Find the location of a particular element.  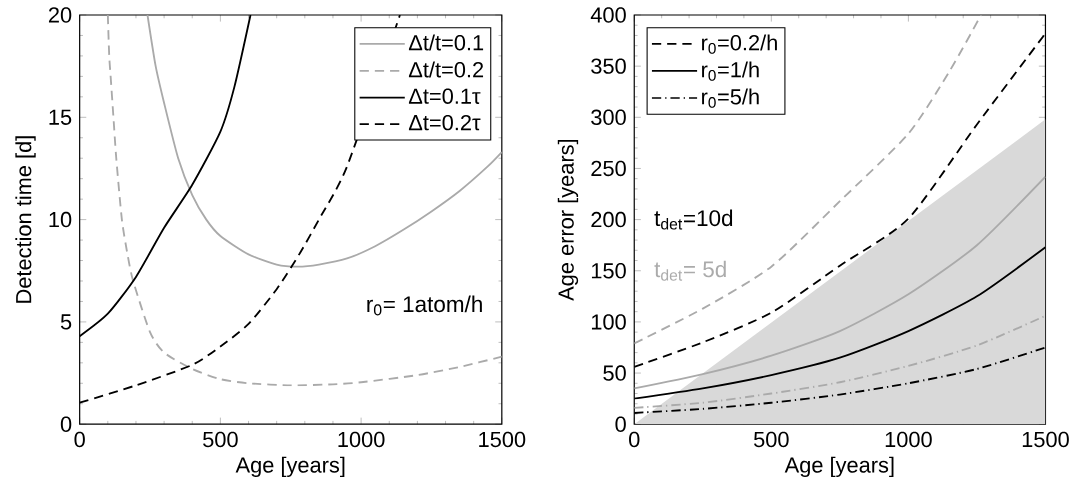

y-tick-label: 5 is located at coordinates (66, 322).